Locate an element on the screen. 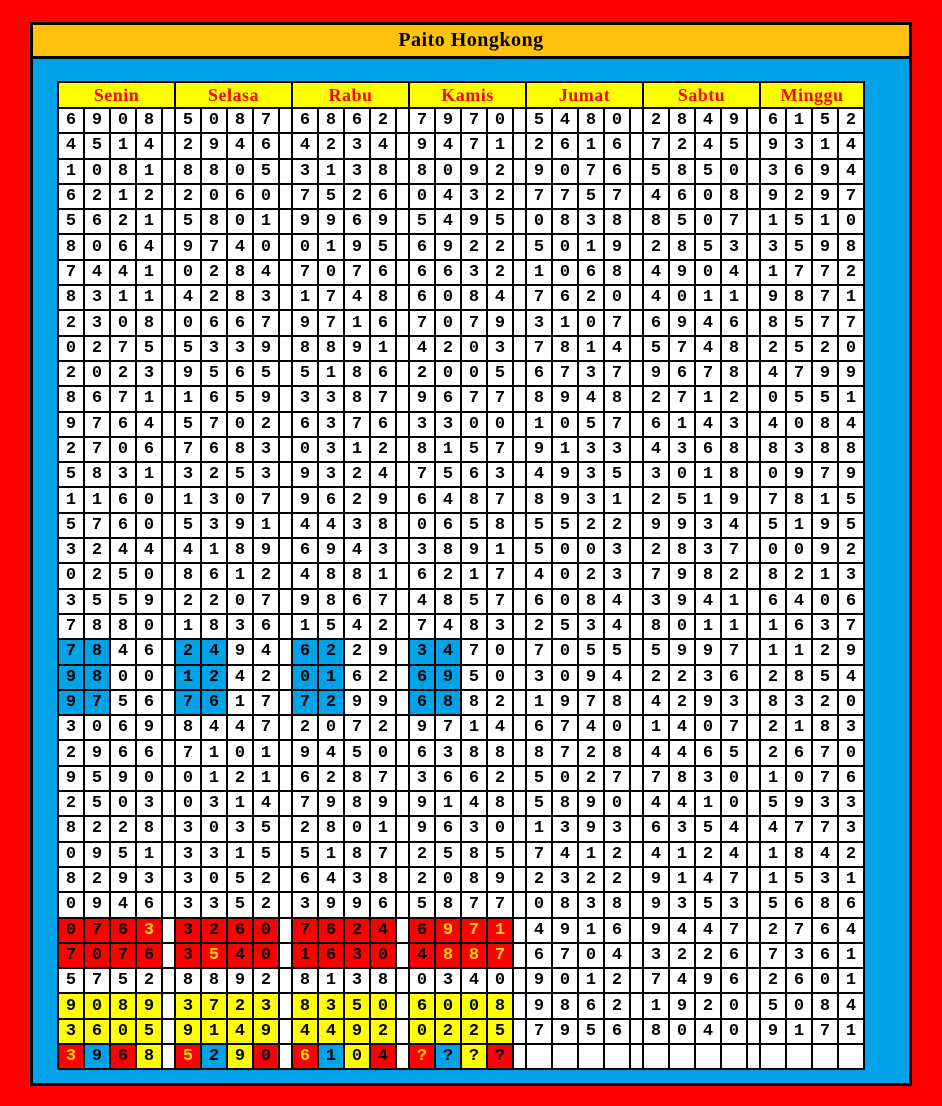 The height and width of the screenshot is (1106, 942). digit-cell: ? is located at coordinates (448, 1056).